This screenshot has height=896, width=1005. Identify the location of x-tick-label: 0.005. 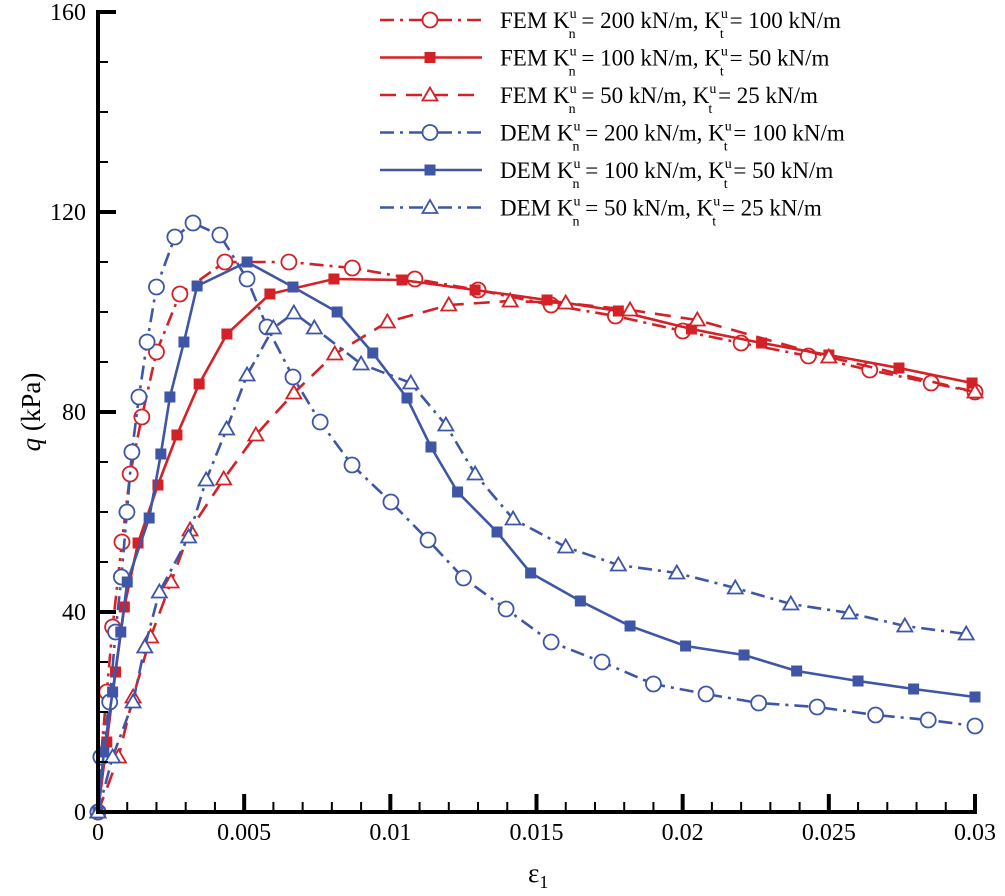
(244, 833).